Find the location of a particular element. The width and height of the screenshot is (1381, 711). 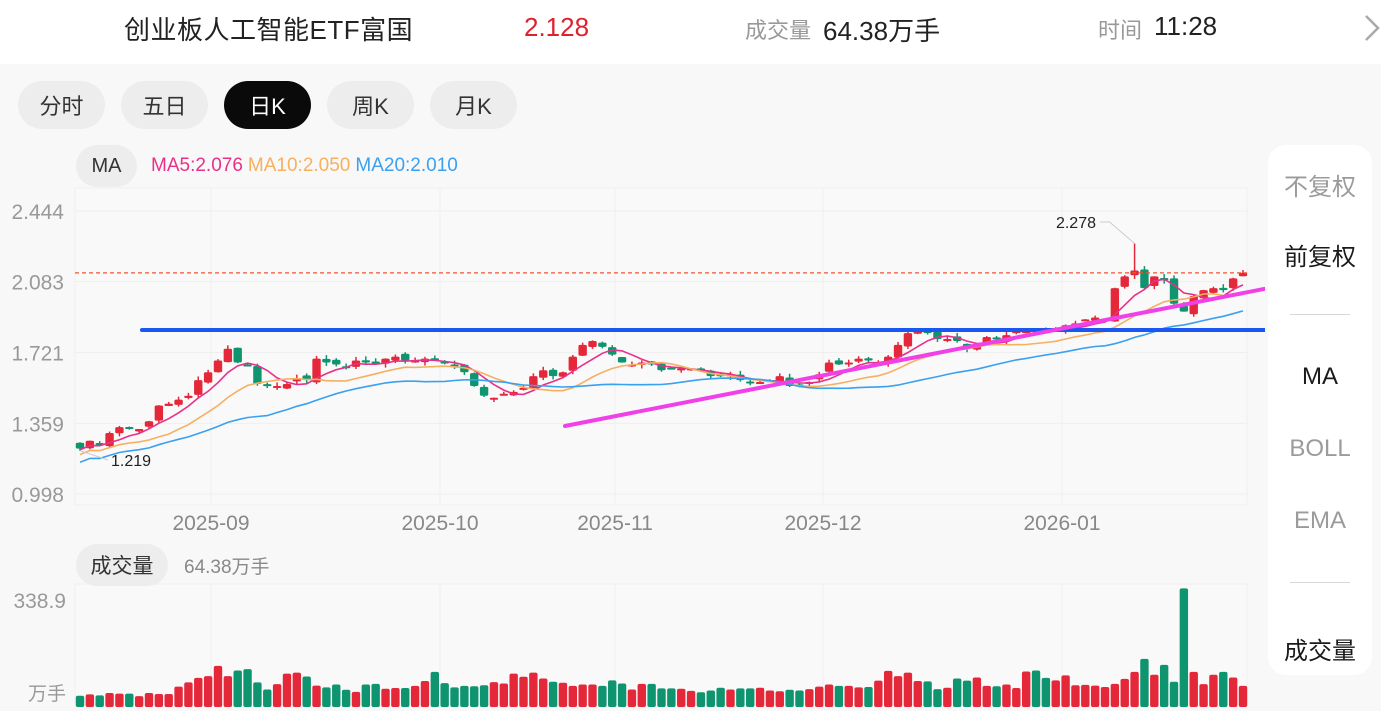

tab-daily-k: 日K is located at coordinates (267, 105).